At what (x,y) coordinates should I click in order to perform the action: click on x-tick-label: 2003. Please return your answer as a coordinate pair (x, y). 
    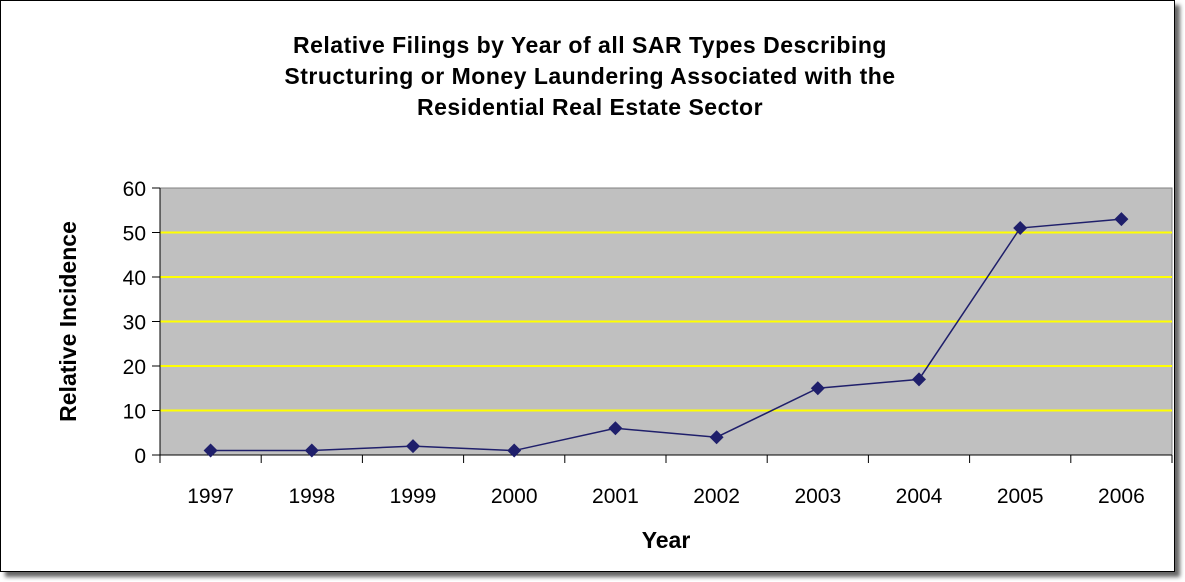
    Looking at the image, I should click on (817, 496).